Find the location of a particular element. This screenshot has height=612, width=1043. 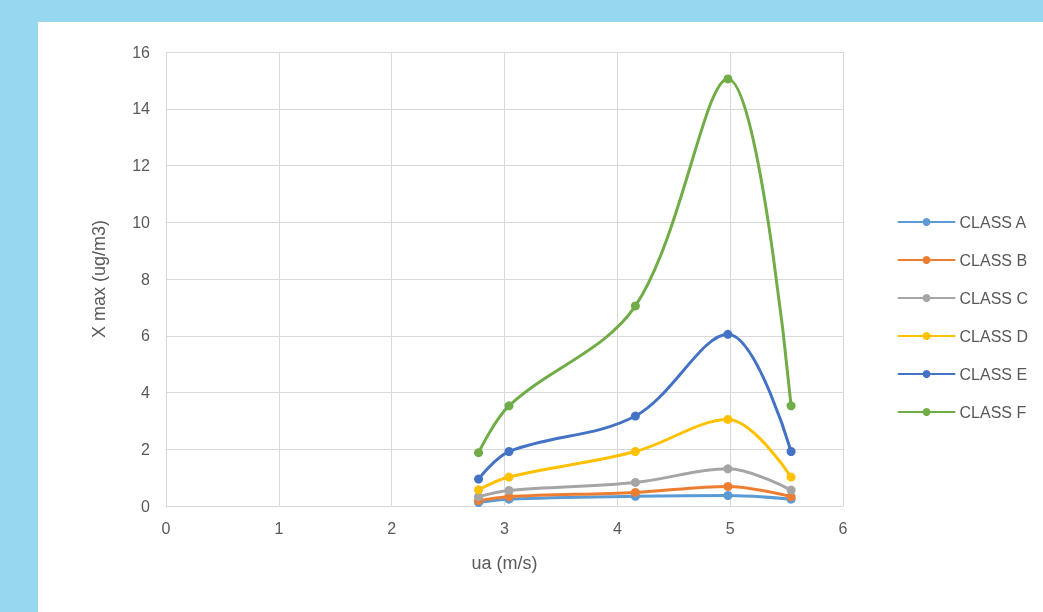

x-tick-label: 0 is located at coordinates (166, 528).